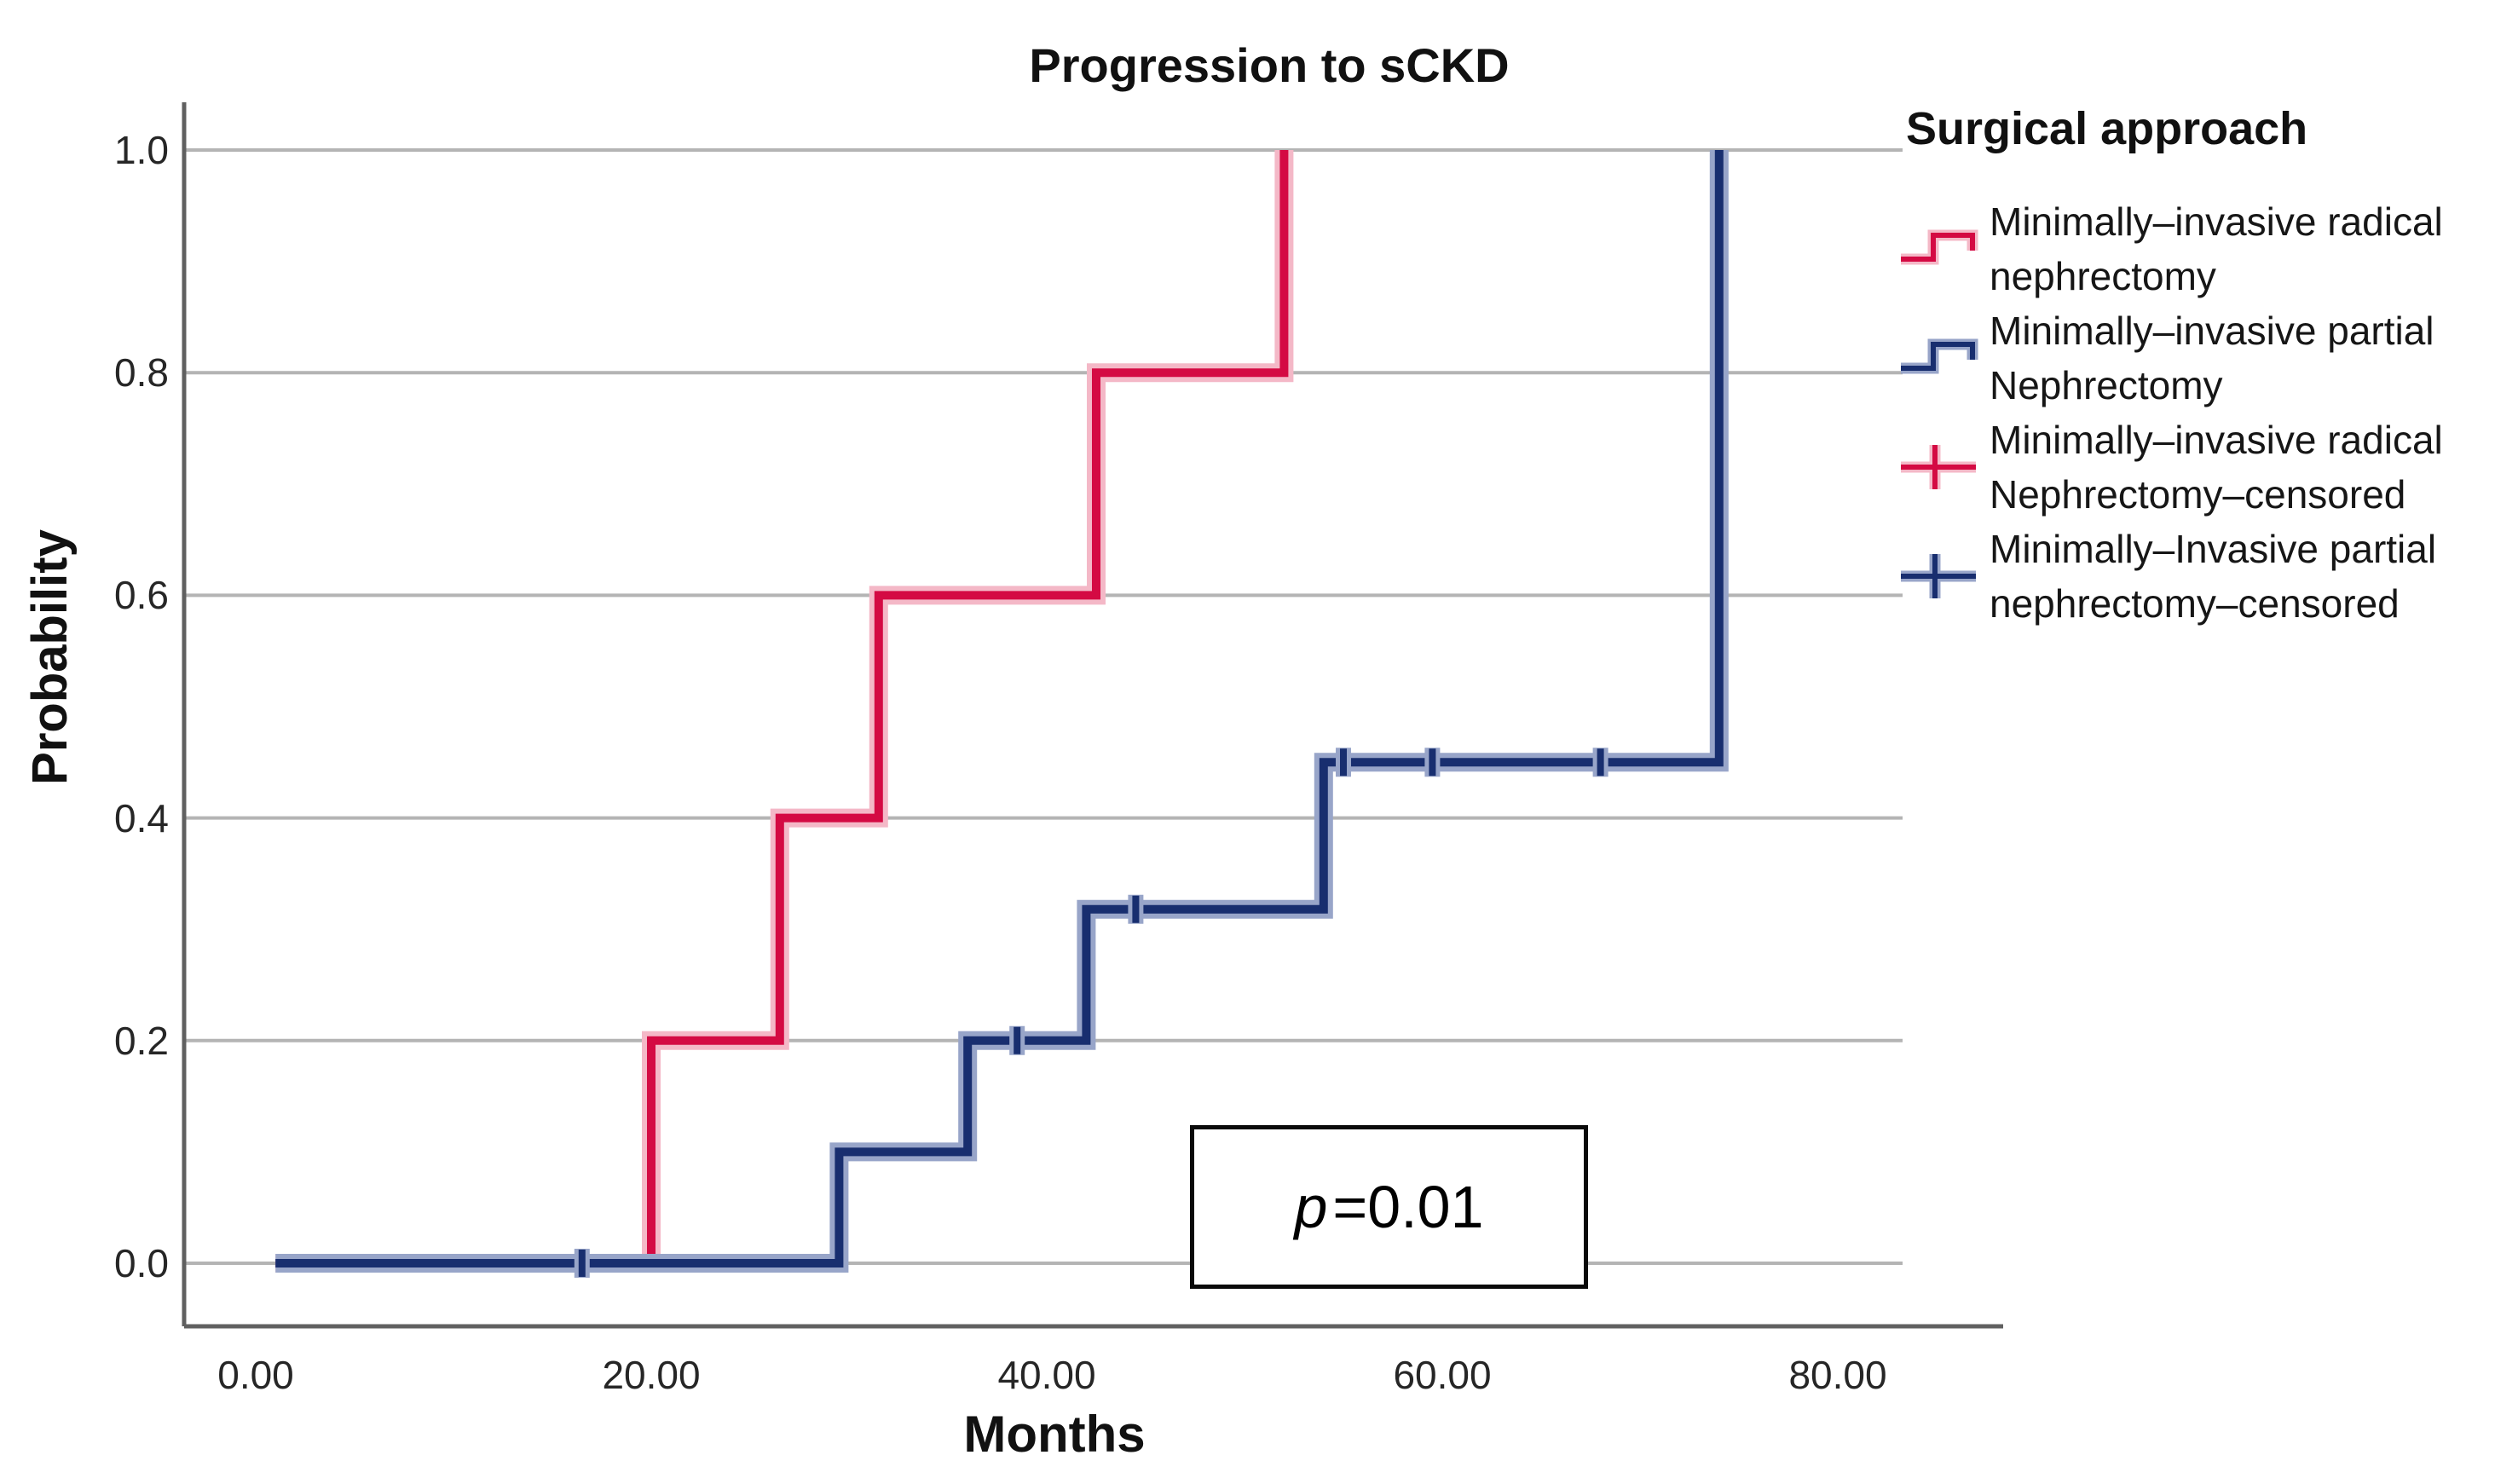  Describe the element at coordinates (141, 817) in the screenshot. I see `y-tick-label: 0.4` at that location.